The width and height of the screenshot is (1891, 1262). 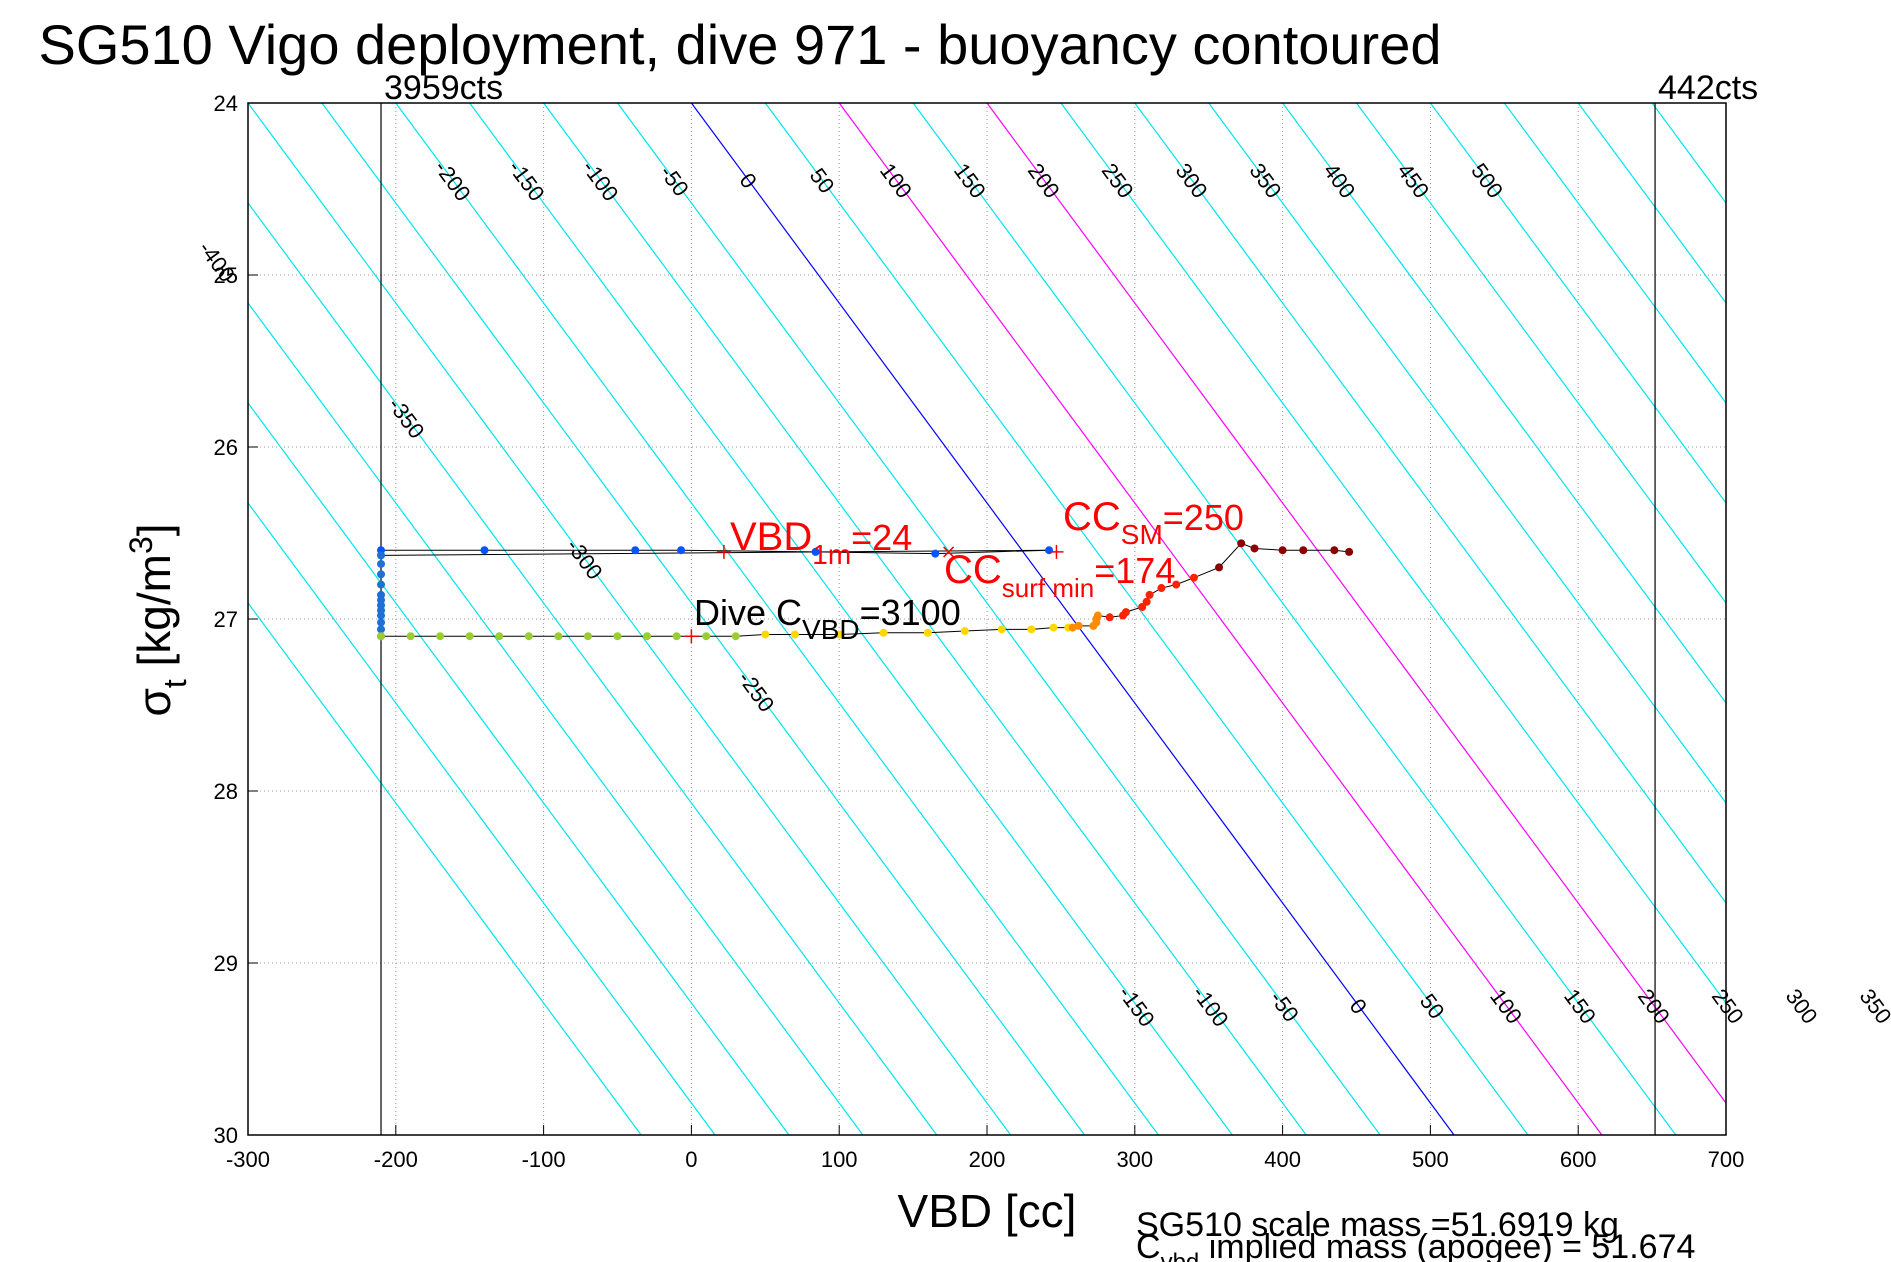 I want to click on x-marker, so click(x=949, y=552).